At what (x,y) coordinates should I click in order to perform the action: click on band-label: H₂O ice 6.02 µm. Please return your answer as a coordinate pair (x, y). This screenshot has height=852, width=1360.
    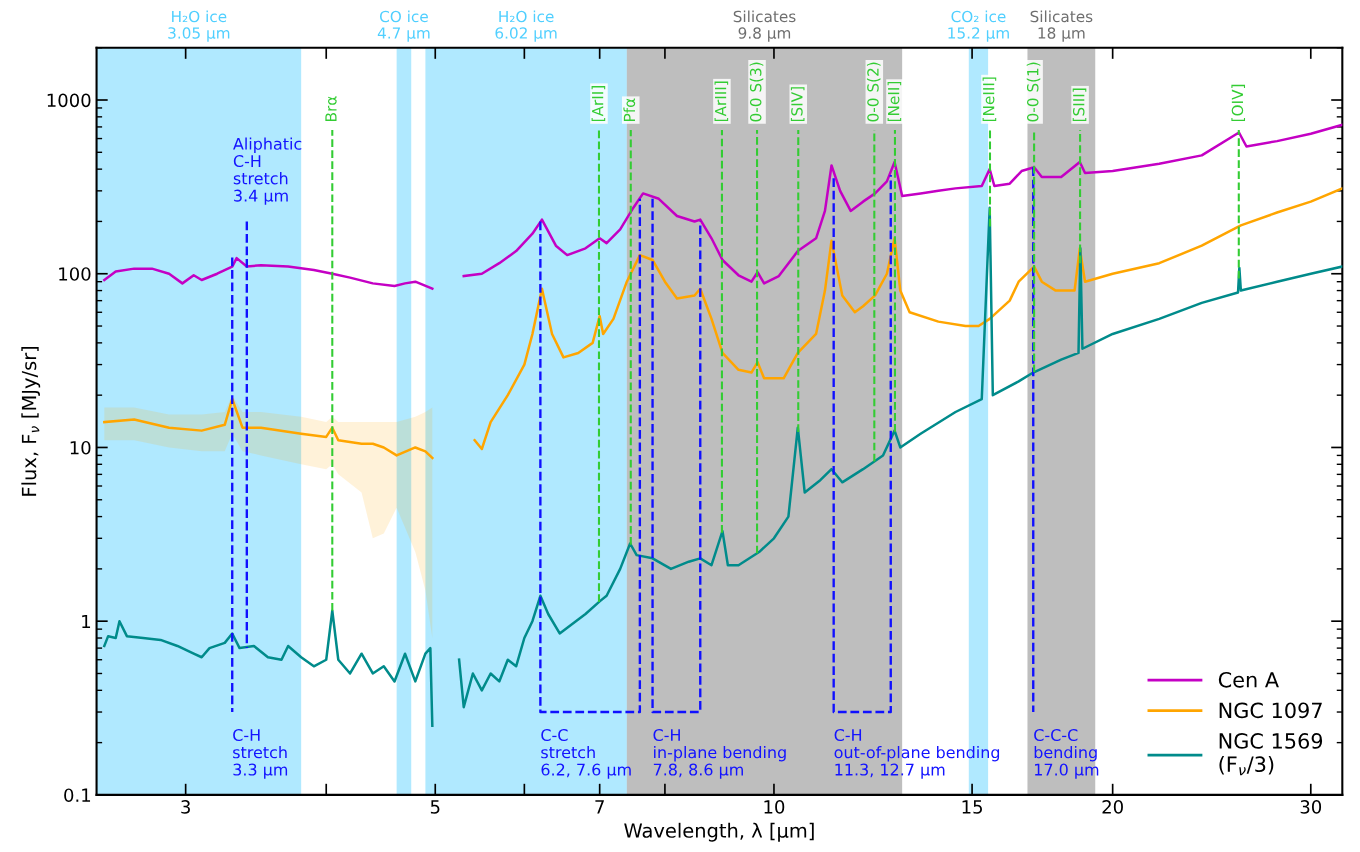
    Looking at the image, I should click on (526, 26).